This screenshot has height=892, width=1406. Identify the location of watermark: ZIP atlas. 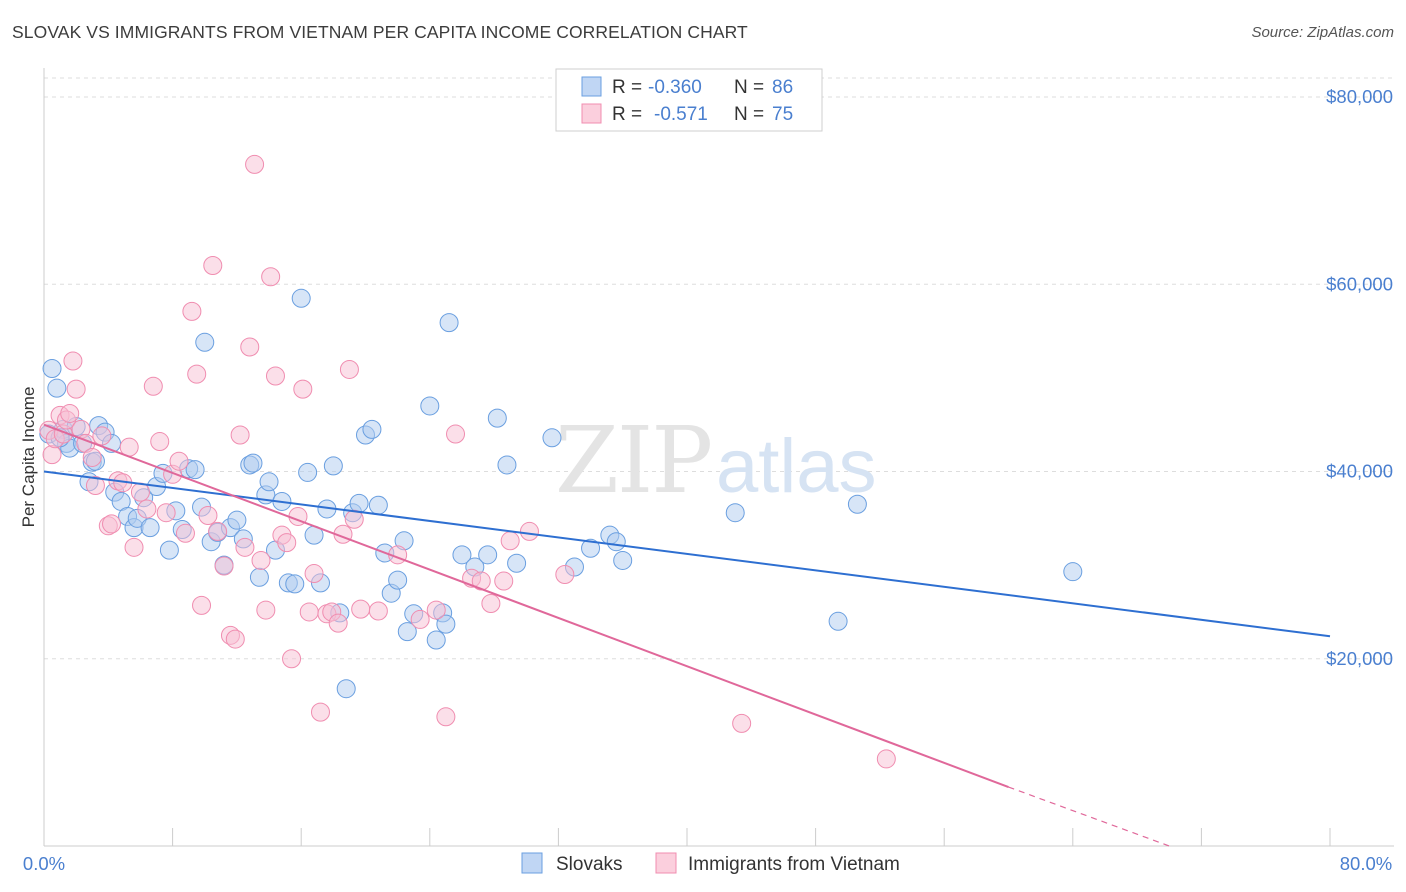
(716, 460).